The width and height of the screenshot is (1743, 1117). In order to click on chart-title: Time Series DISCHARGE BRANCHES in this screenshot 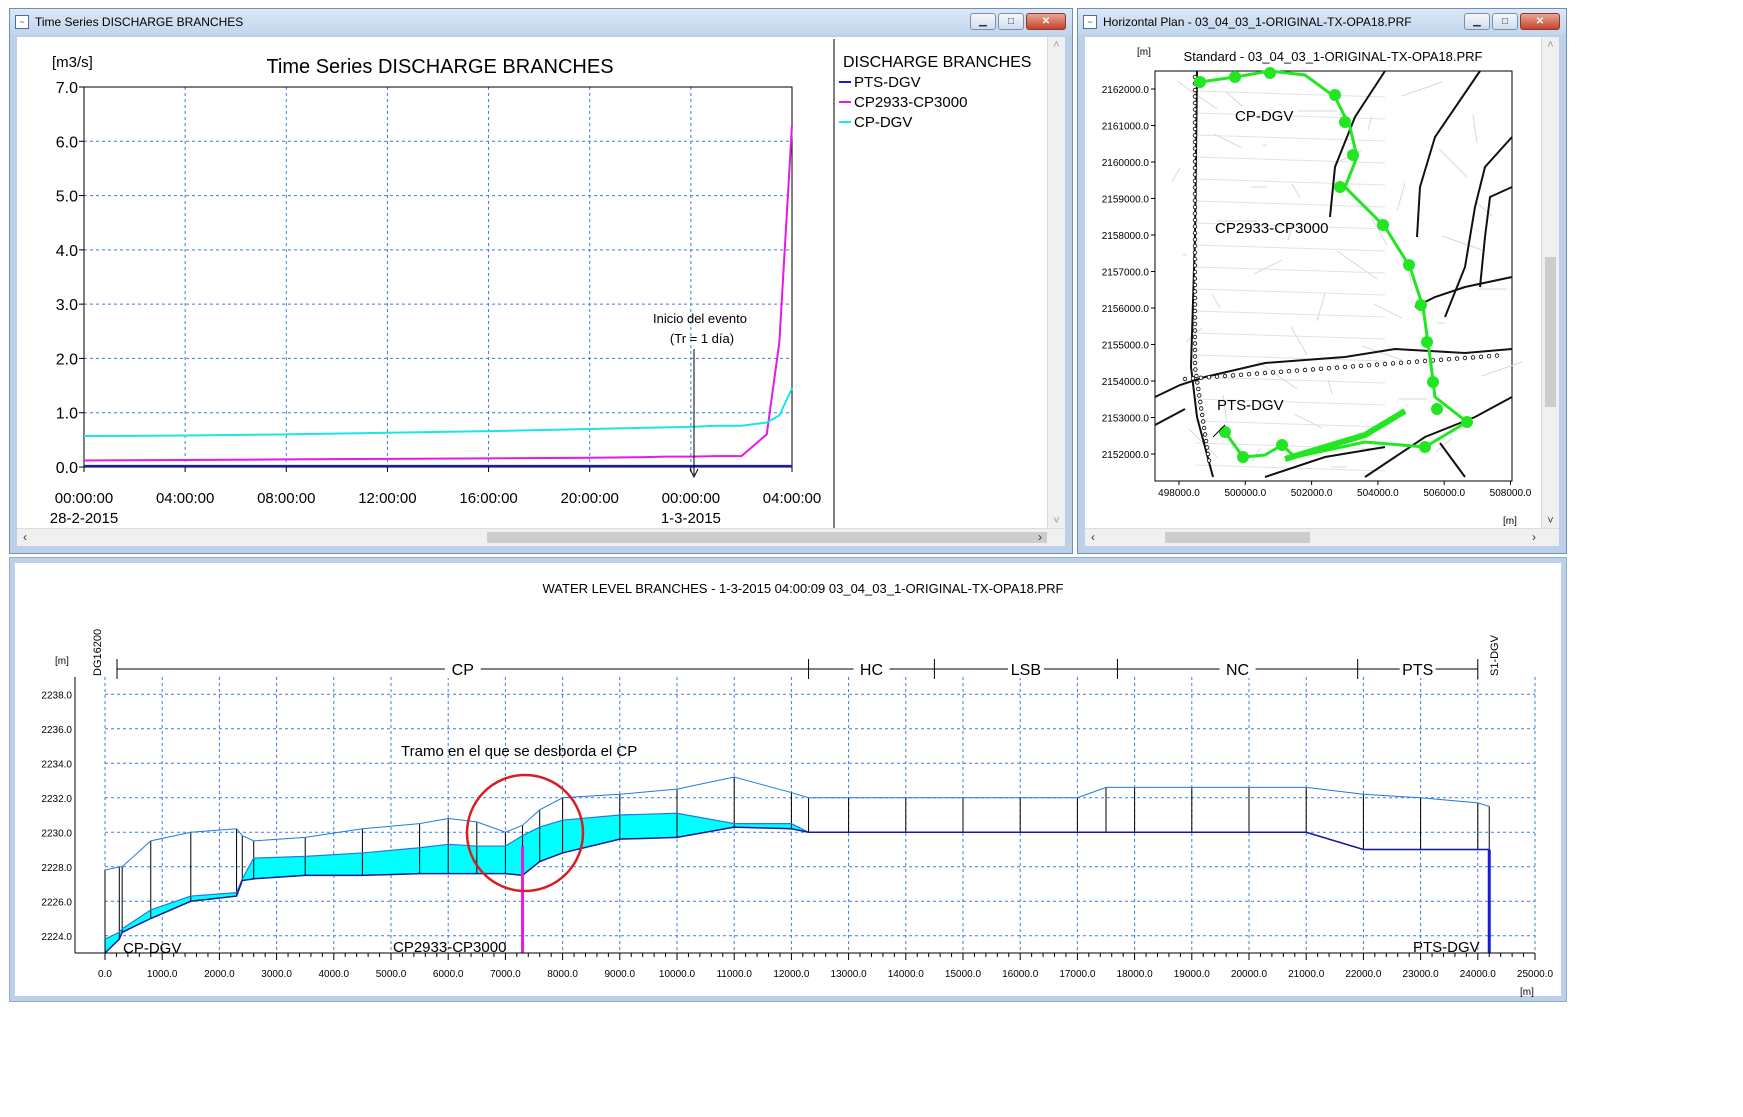, I will do `click(439, 67)`.